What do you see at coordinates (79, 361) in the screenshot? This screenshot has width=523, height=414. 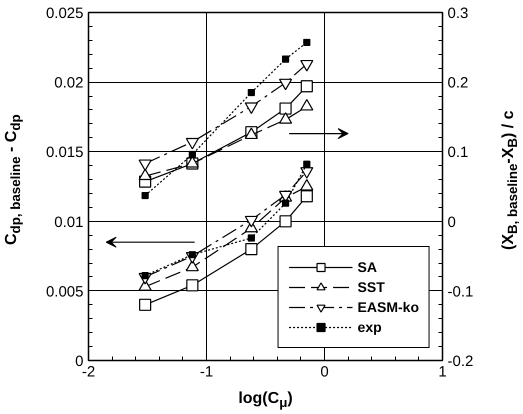 I see `y-tick-label: 0` at bounding box center [79, 361].